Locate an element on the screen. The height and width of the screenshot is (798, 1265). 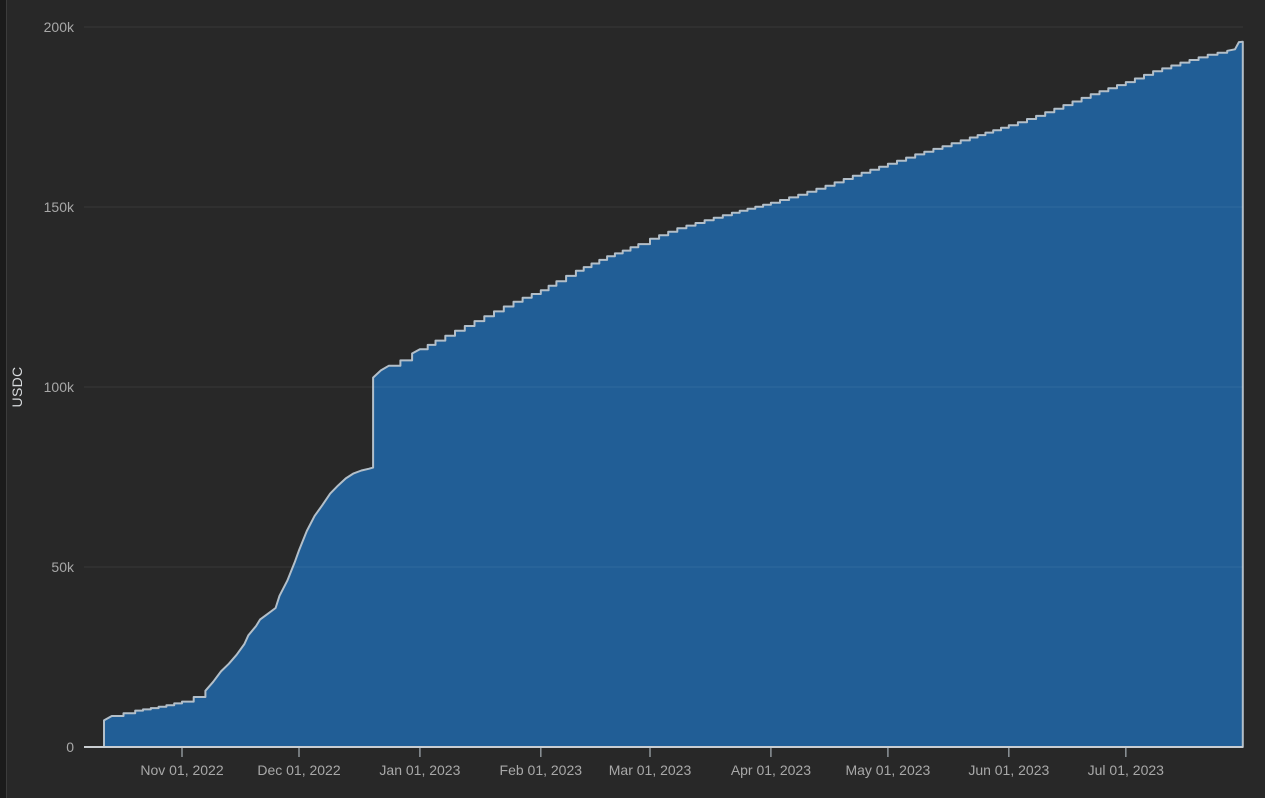
y-axis-title: USDC is located at coordinates (17, 387).